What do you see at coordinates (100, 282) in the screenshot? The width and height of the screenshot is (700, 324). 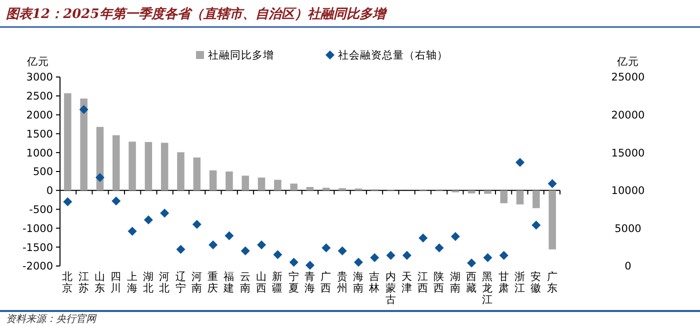 I see `x-tick-label: 山东` at bounding box center [100, 282].